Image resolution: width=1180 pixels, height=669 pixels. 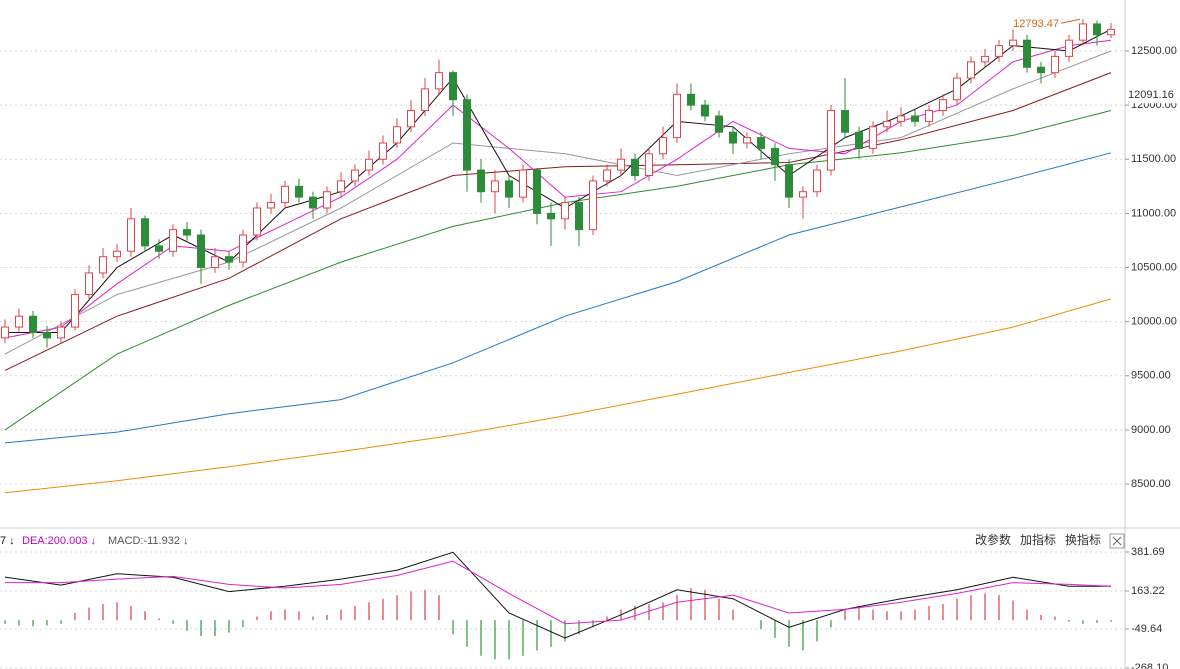 I want to click on last-price-box, so click(x=1153, y=95).